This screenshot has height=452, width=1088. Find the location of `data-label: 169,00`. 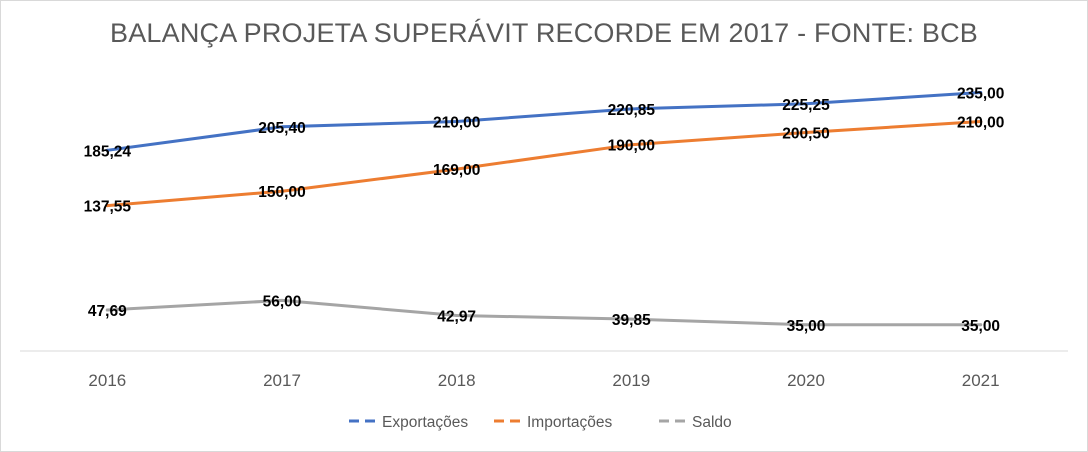

data-label: 169,00 is located at coordinates (456, 170).